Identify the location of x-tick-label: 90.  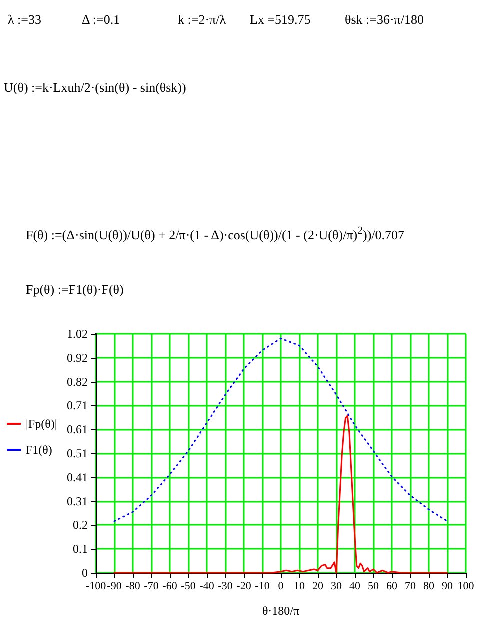
(448, 586).